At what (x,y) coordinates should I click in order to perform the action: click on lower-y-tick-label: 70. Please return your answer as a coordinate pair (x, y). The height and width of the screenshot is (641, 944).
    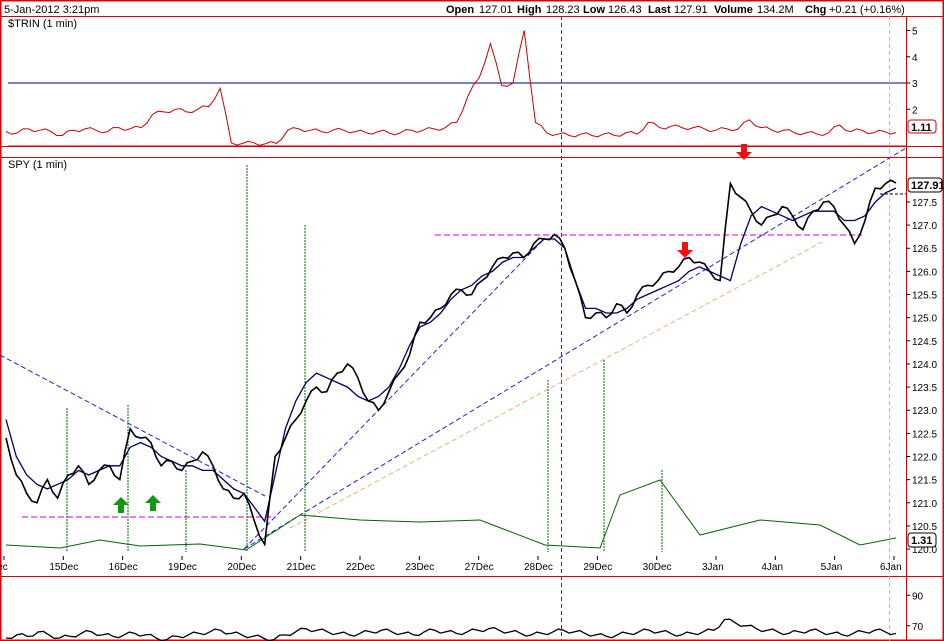
    Looking at the image, I should click on (918, 627).